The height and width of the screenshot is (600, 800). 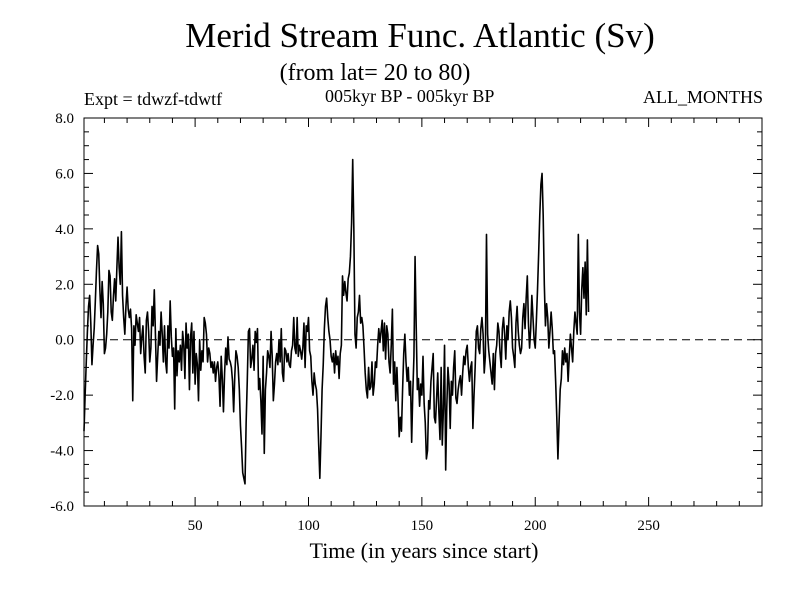 I want to click on y-tick-label: -4.0, so click(x=62, y=452).